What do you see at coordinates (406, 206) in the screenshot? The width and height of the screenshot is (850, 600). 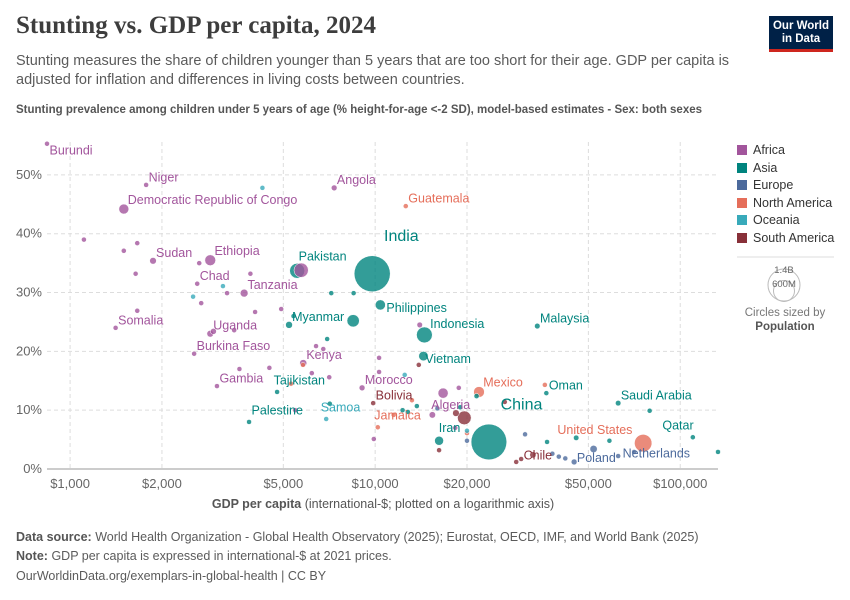 I see `point-guatemala` at bounding box center [406, 206].